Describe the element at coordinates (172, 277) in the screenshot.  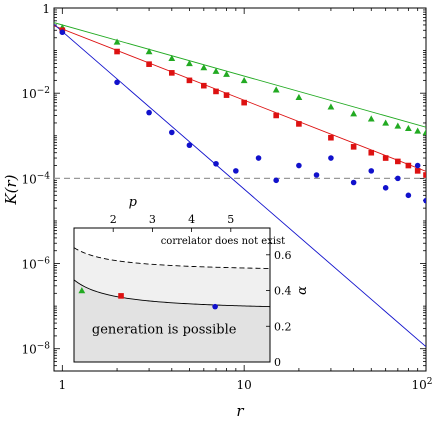
I see `region-intermediate` at that location.